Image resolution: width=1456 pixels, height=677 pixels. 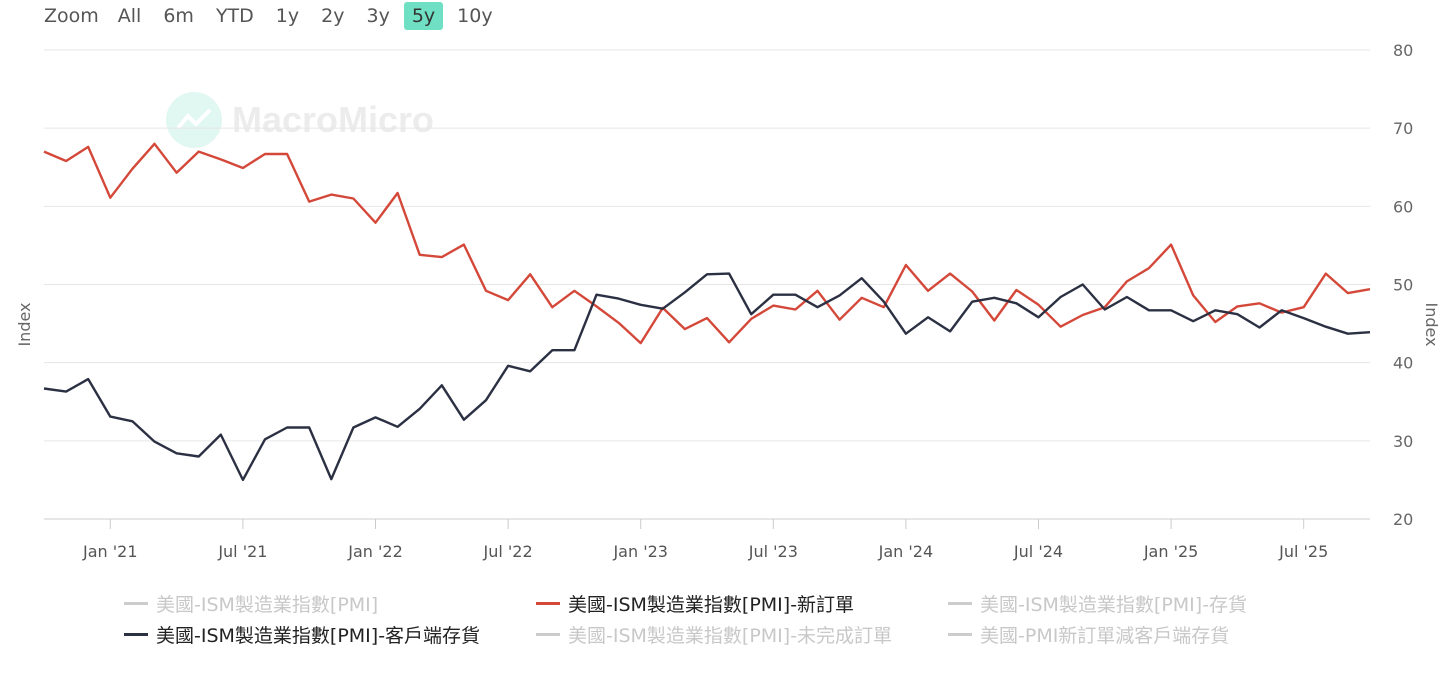 What do you see at coordinates (730, 636) in the screenshot?
I see `legend-label: 美國-ISM製造業指數[PMI]-未完成訂單` at bounding box center [730, 636].